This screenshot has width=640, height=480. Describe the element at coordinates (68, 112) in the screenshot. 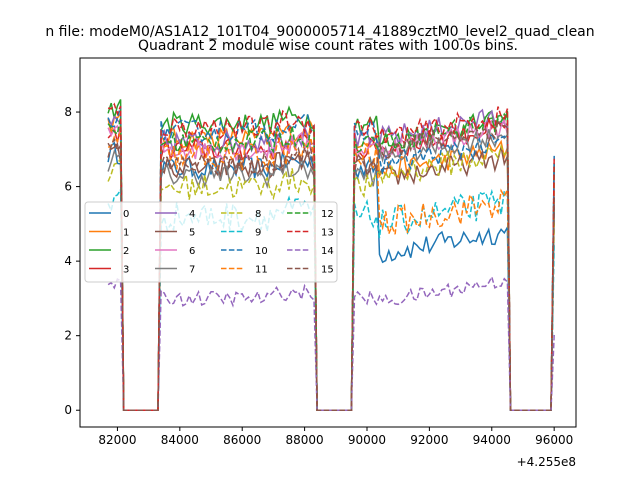

I see `y-tick-label: 8` at that location.